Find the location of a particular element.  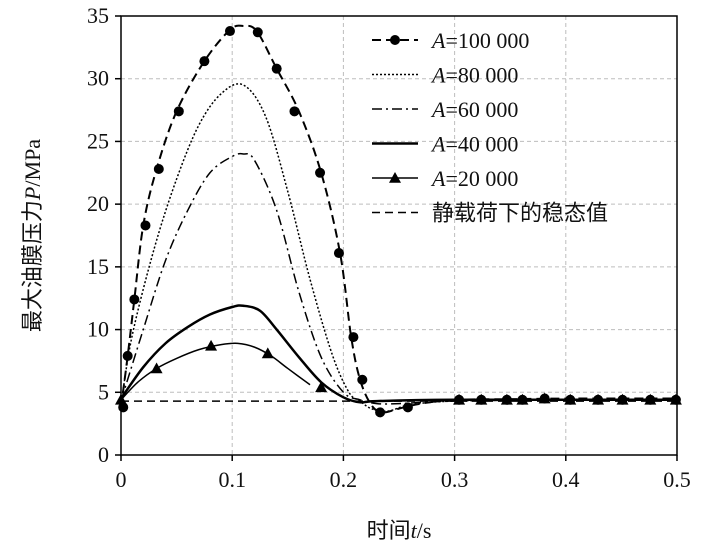

legend-item-5: 静载荷下的稳态值 is located at coordinates (490, 214).